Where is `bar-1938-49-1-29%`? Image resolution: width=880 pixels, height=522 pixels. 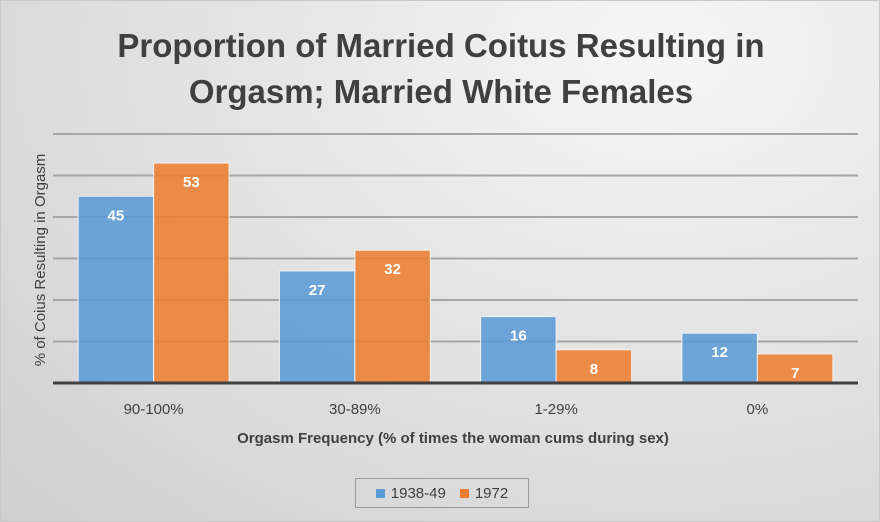
bar-1938-49-1-29% is located at coordinates (518, 350).